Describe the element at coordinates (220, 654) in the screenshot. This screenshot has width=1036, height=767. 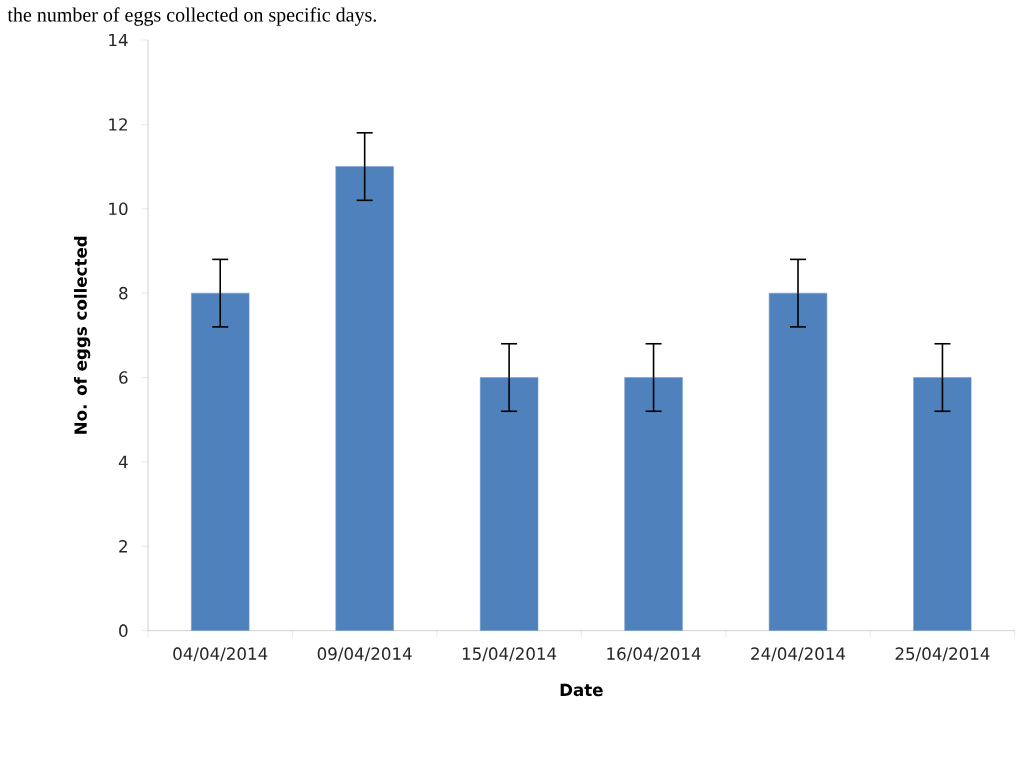
I see `x-tick-label: 04/04/2014` at that location.